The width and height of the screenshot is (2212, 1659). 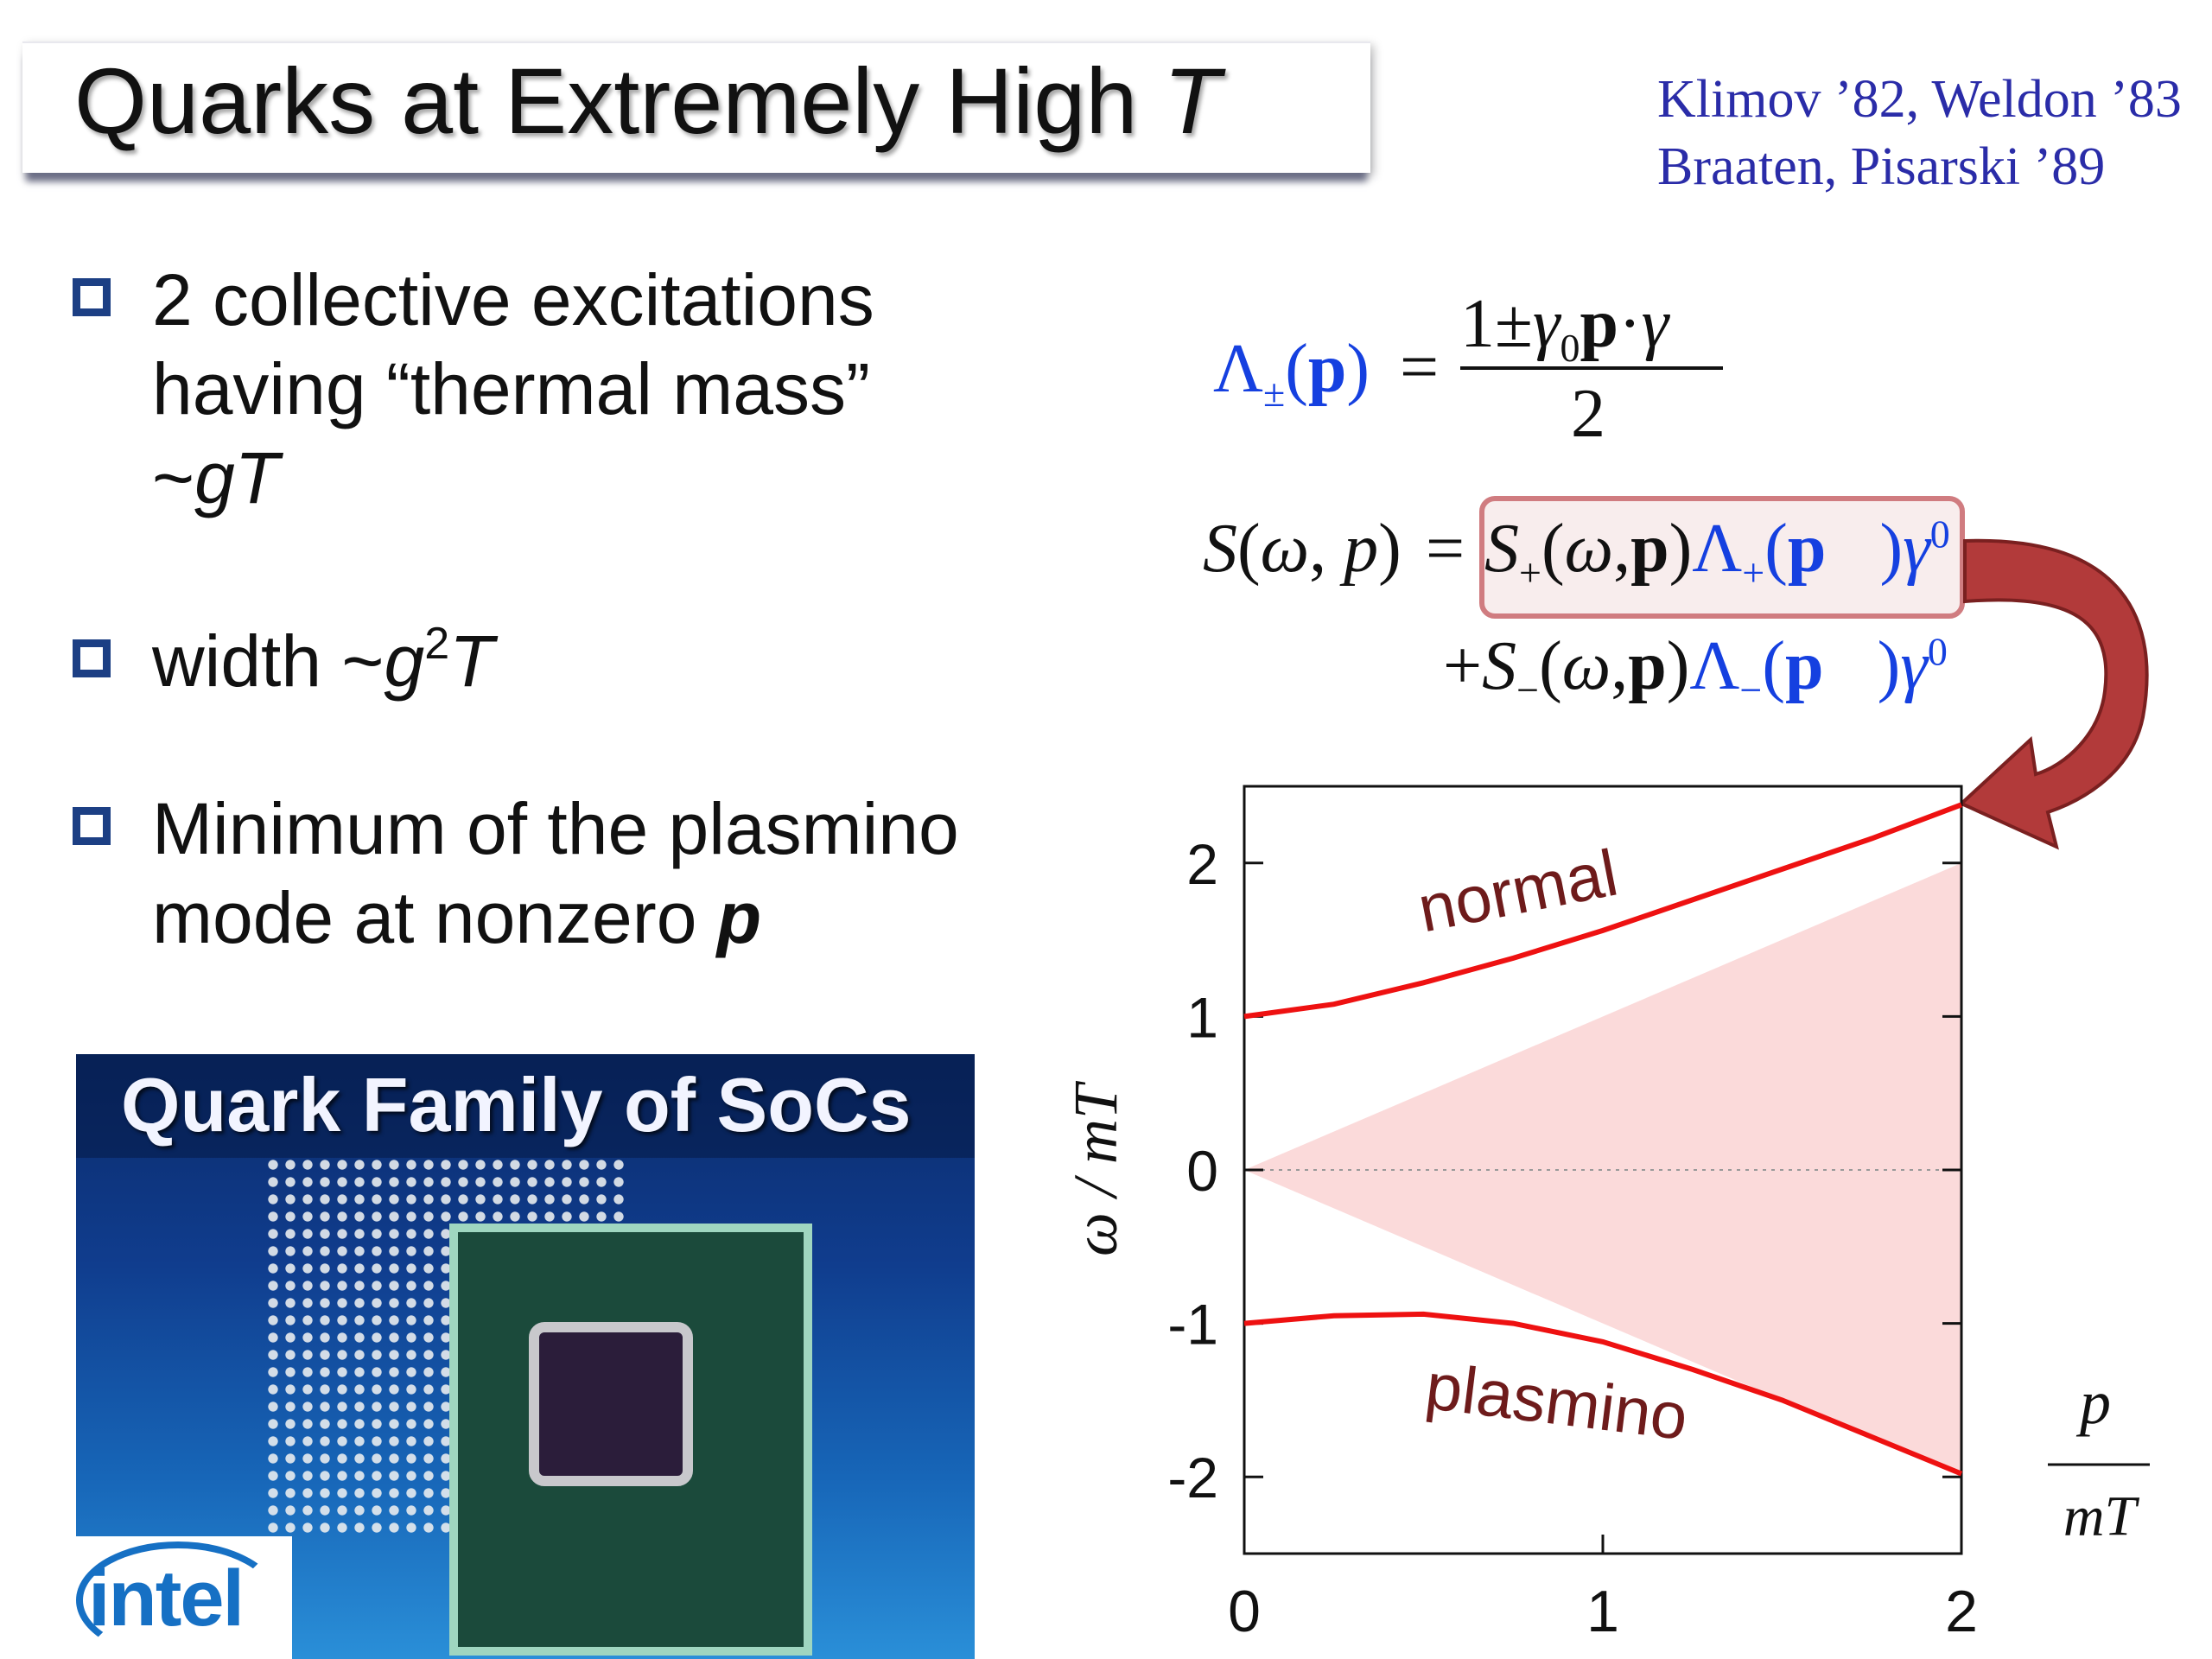 What do you see at coordinates (1591, 328) in the screenshot?
I see `formula-1-numerator: 1±γ0p·γ⃗` at bounding box center [1591, 328].